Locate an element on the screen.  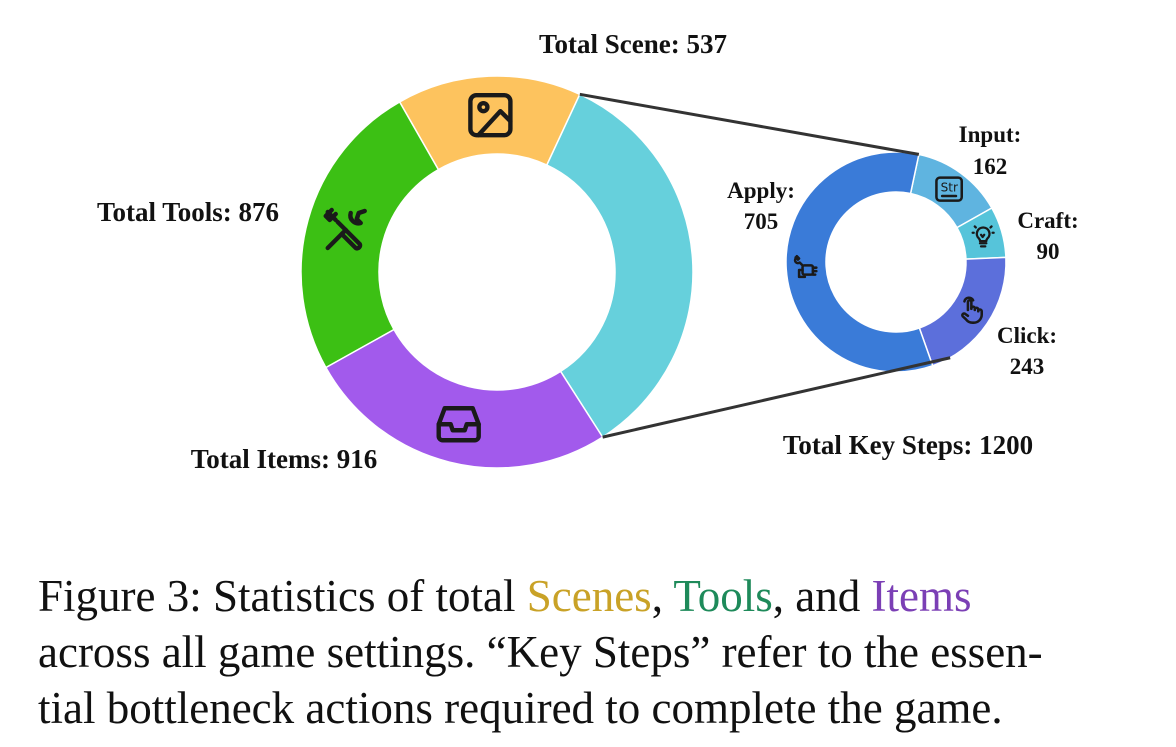
label-total-items: Total Items: 916 is located at coordinates (284, 459).